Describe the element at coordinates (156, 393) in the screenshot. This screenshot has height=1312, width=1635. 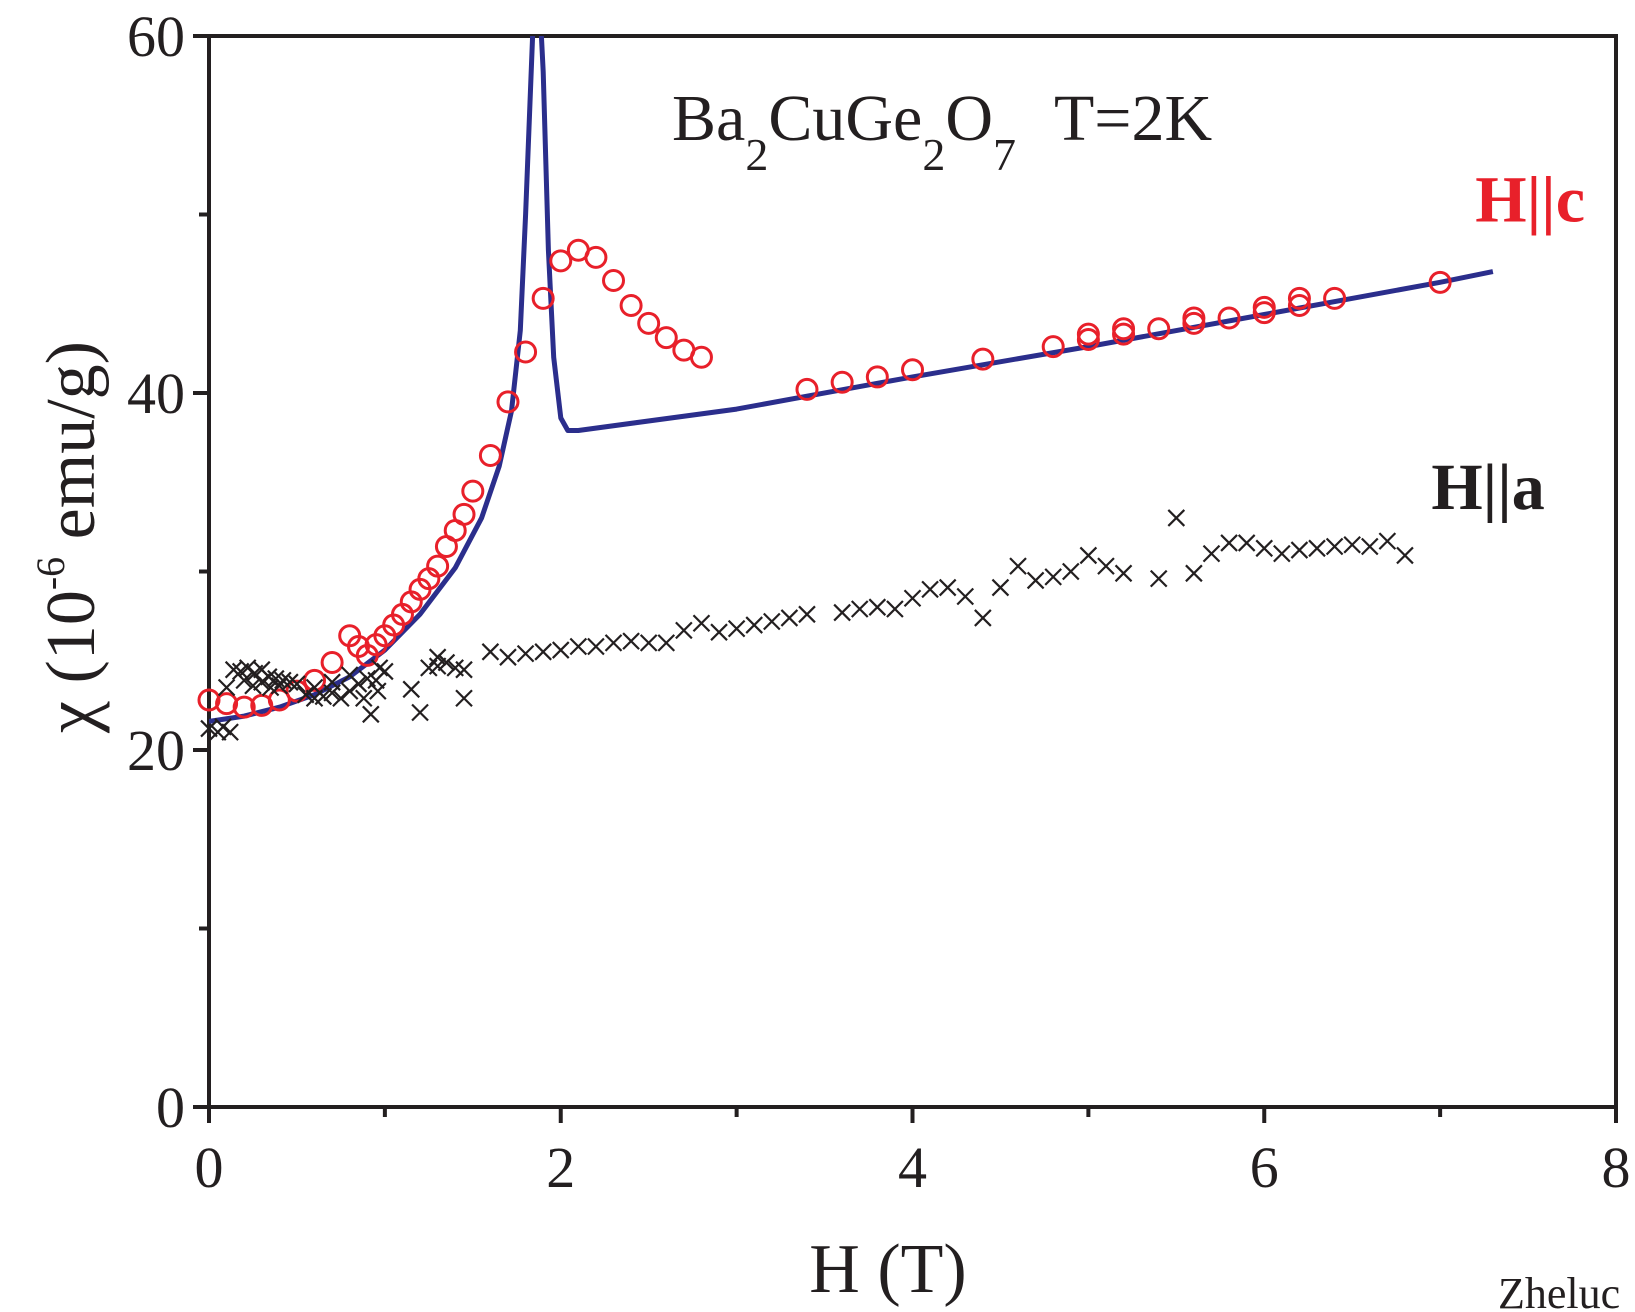
I see `y-tick-label: 40` at that location.